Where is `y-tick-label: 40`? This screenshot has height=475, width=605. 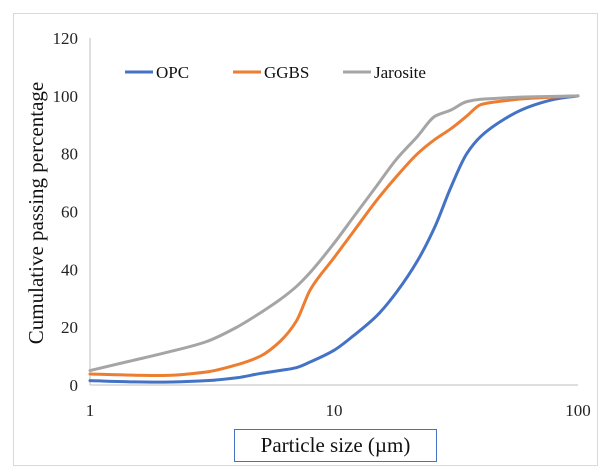
y-tick-label: 40 is located at coordinates (69, 269).